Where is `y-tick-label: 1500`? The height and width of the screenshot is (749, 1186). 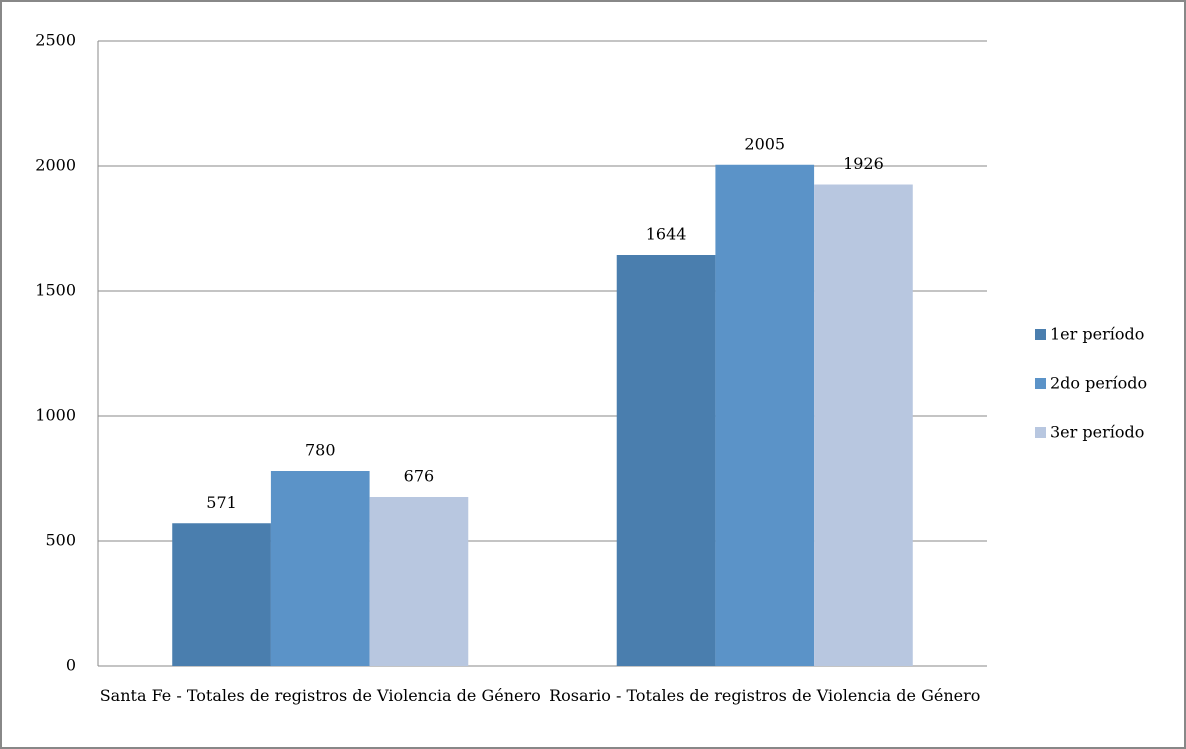 y-tick-label: 1500 is located at coordinates (55, 290).